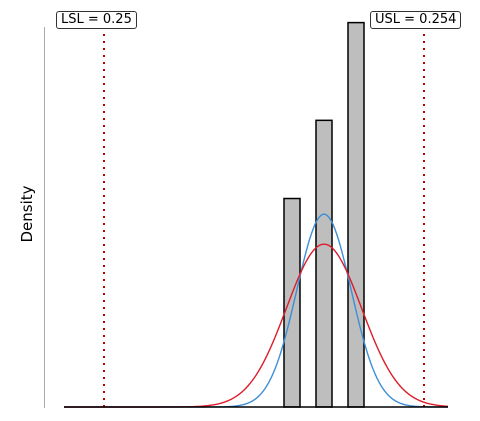 This screenshot has width=480, height=421. Describe the element at coordinates (416, 20) in the screenshot. I see `usl-label: USL = 0.254` at that location.